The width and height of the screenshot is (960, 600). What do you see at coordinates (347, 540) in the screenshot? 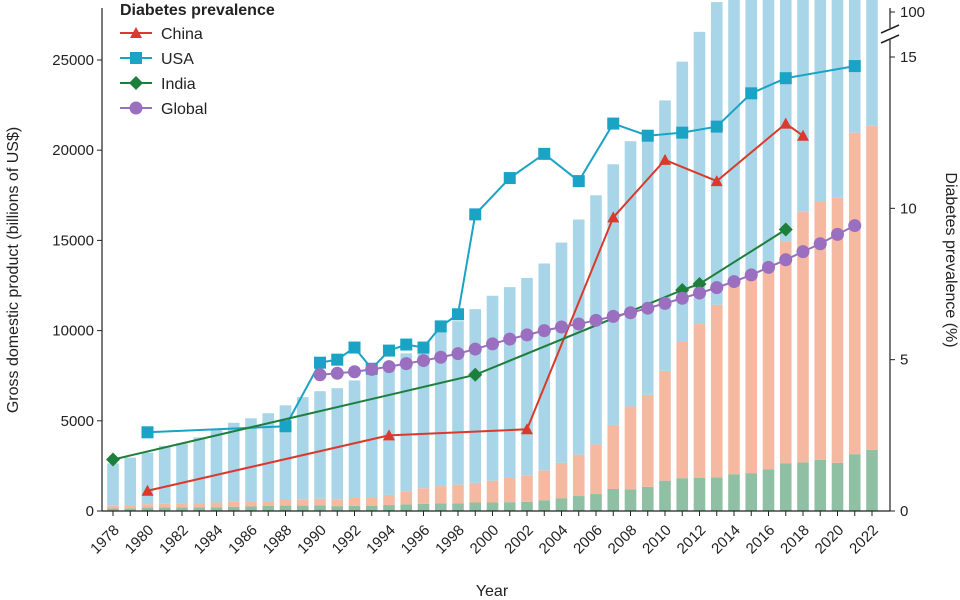
I see `x-tick-label: 1992` at bounding box center [347, 540].